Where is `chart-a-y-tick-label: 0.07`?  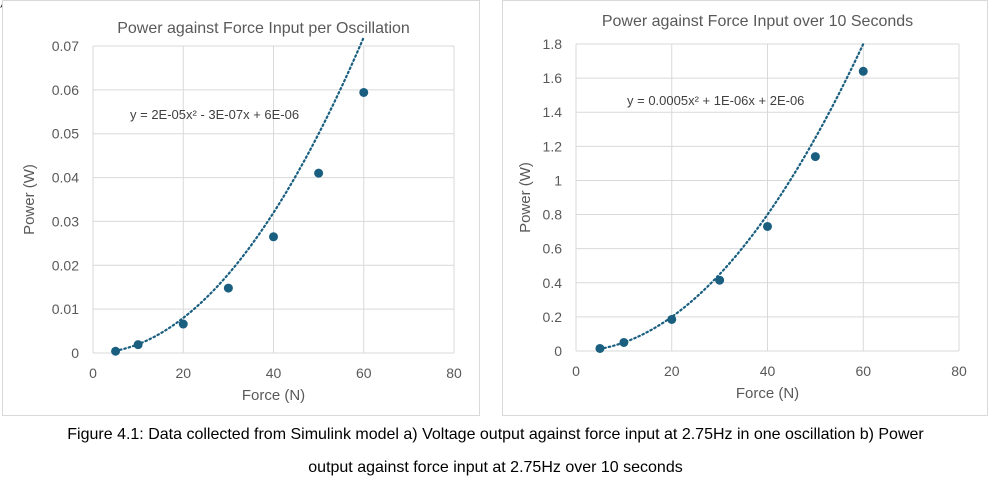 chart-a-y-tick-label: 0.07 is located at coordinates (65, 46).